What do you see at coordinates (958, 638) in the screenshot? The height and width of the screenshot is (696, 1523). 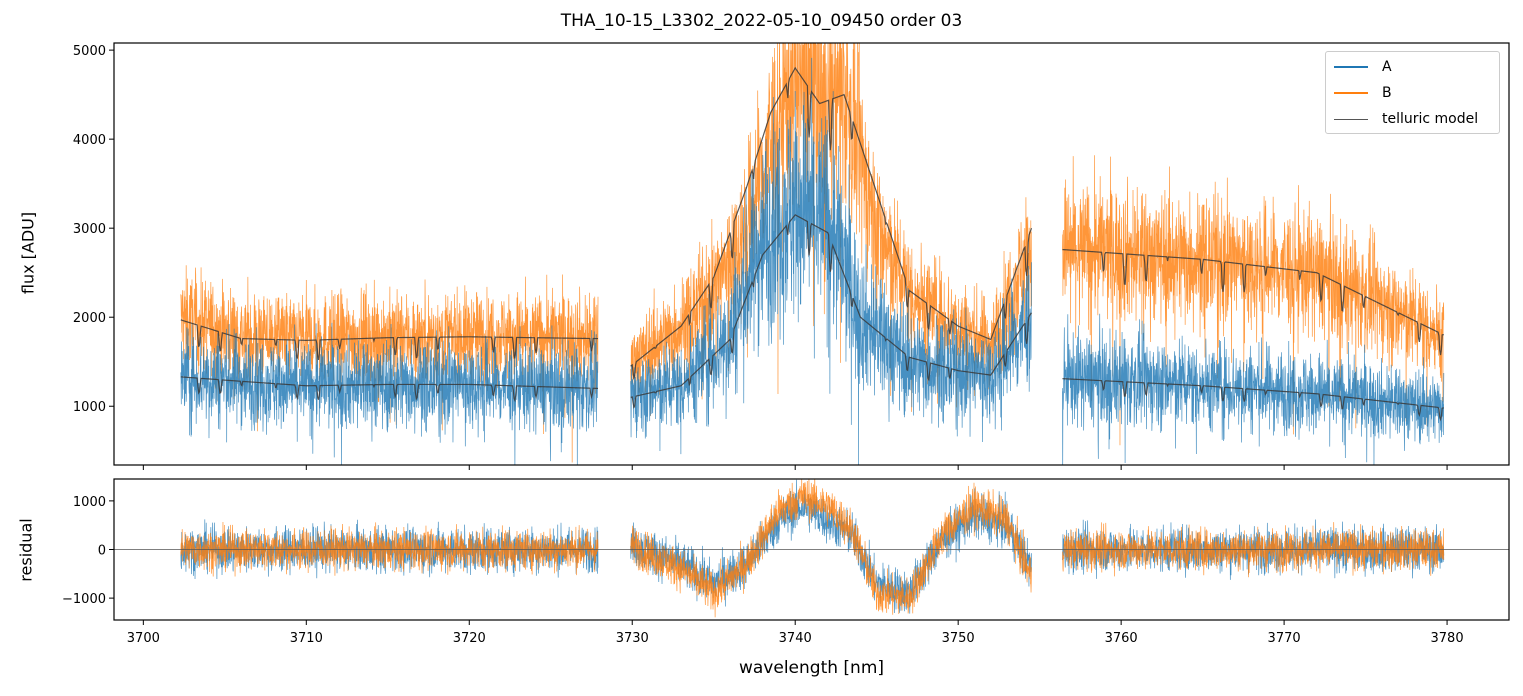 I see `xtick-label: 3750` at bounding box center [958, 638].